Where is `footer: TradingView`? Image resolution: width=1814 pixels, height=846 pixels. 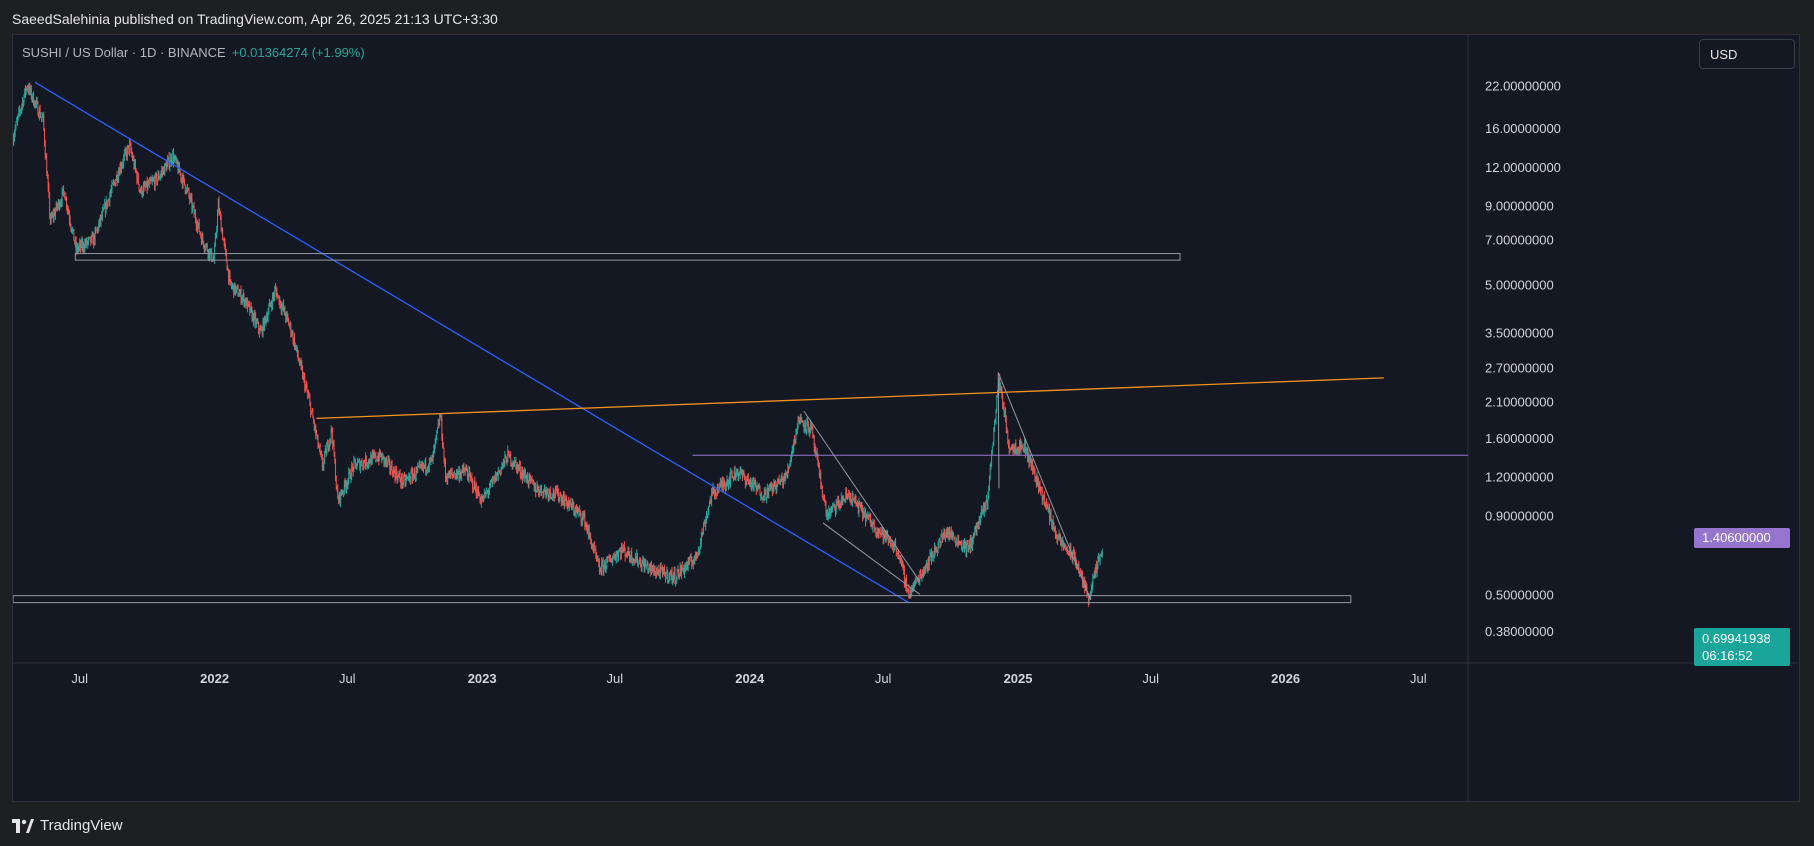 footer: TradingView is located at coordinates (67, 826).